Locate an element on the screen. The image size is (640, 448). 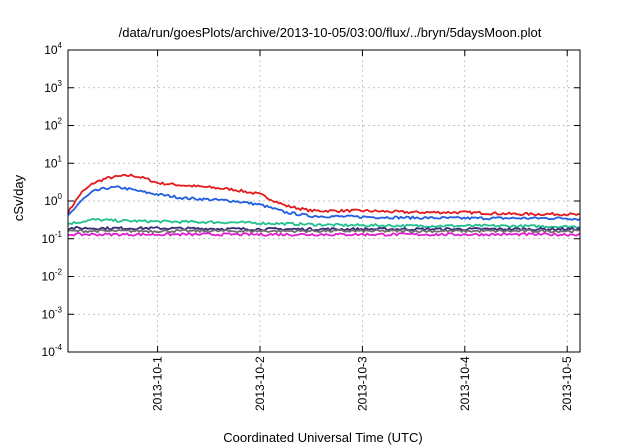
y-tick-label: 10¹ is located at coordinates (53, 162).